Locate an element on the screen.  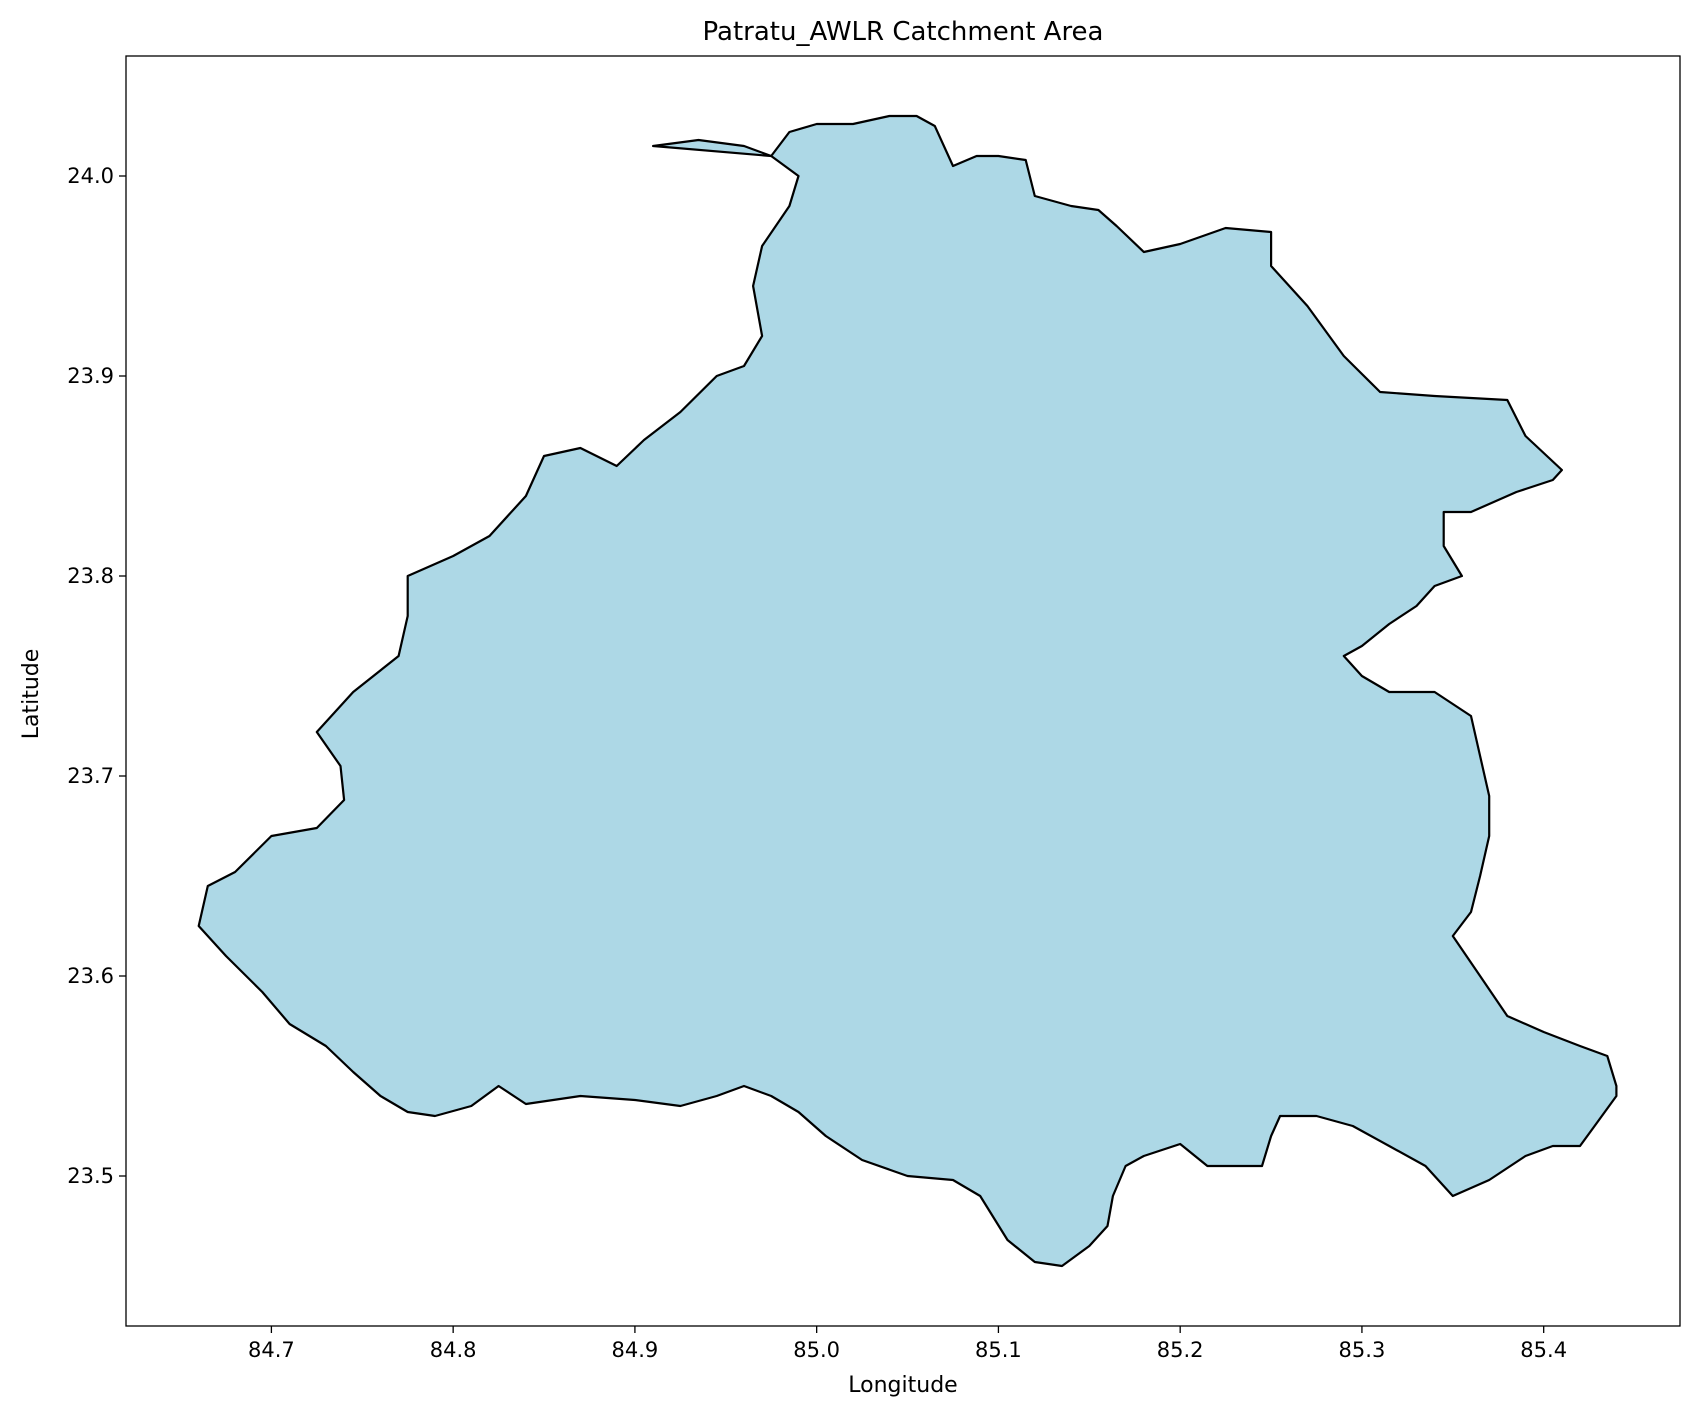
y-axis-label: Latitude is located at coordinates (31, 694).